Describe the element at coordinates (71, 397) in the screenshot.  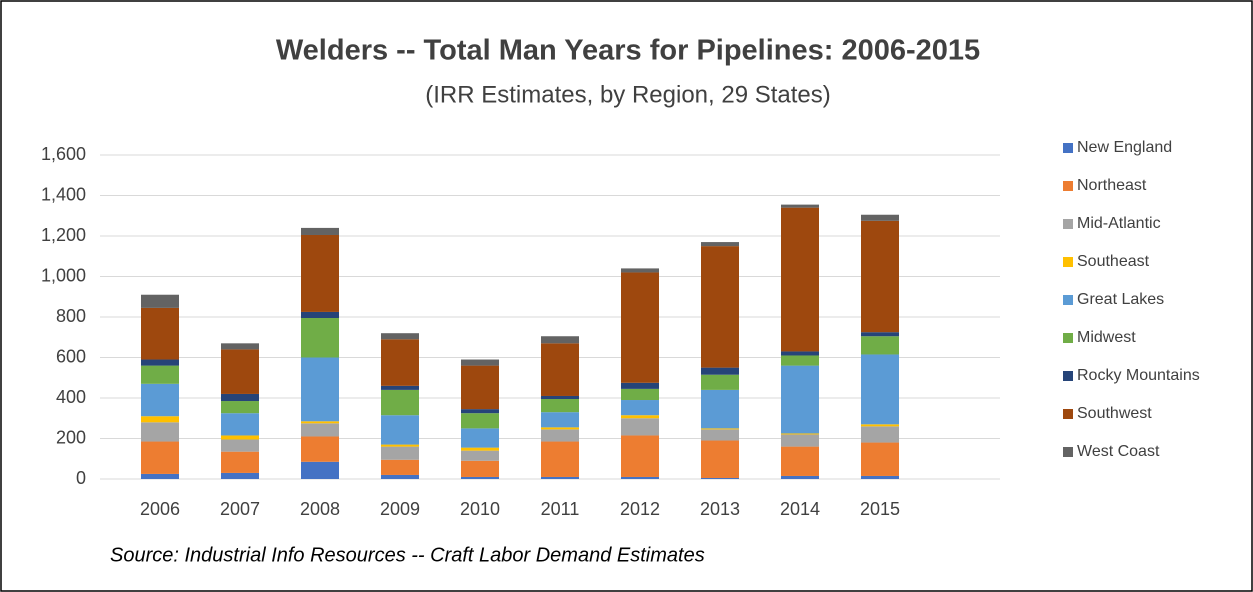
I see `y-tick-label: 400` at that location.